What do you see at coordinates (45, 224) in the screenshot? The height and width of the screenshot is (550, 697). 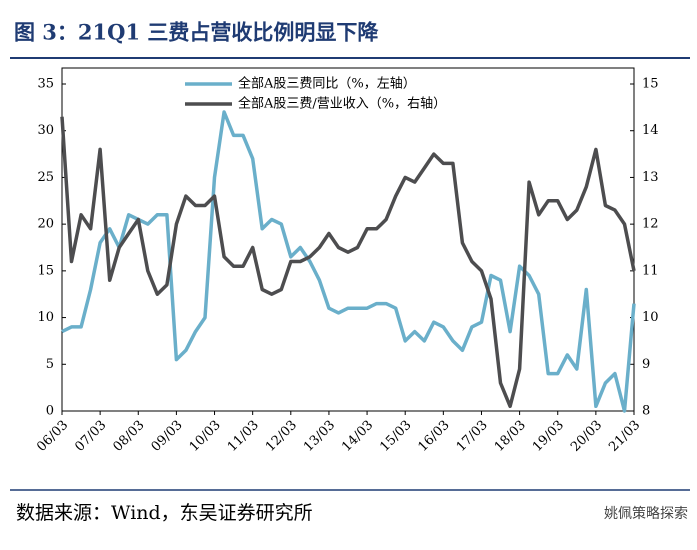 I see `y-tick-label: 20` at bounding box center [45, 224].